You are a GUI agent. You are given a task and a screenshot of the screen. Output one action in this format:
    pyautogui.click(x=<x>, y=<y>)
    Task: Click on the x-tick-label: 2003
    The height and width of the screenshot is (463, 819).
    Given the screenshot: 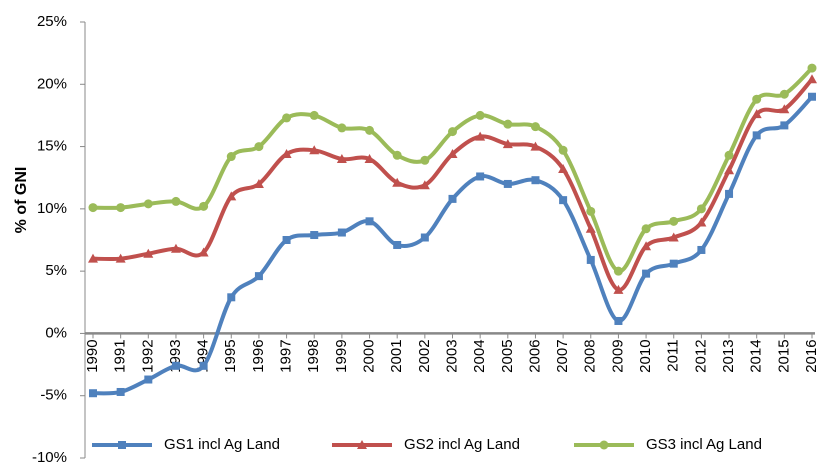 What is the action you would take?
    pyautogui.click(x=451, y=355)
    